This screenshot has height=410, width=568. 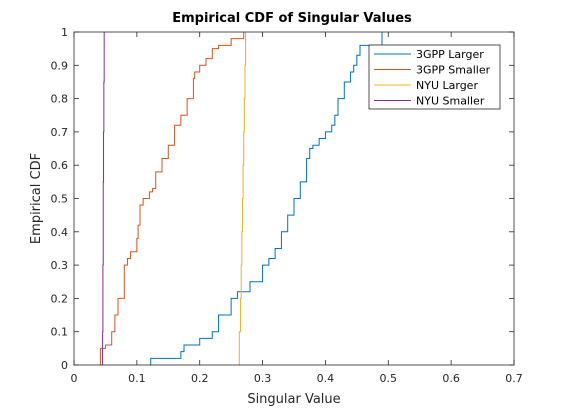 I want to click on x-tick-label: 0.5, so click(x=389, y=378).